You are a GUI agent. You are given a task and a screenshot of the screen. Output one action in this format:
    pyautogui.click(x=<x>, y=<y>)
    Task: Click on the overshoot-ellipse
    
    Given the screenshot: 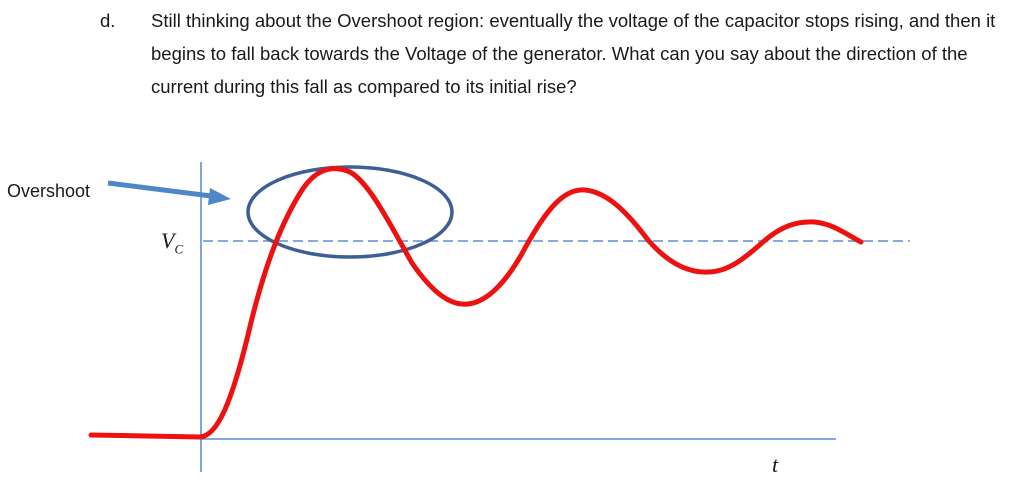 What is the action you would take?
    pyautogui.click(x=350, y=212)
    